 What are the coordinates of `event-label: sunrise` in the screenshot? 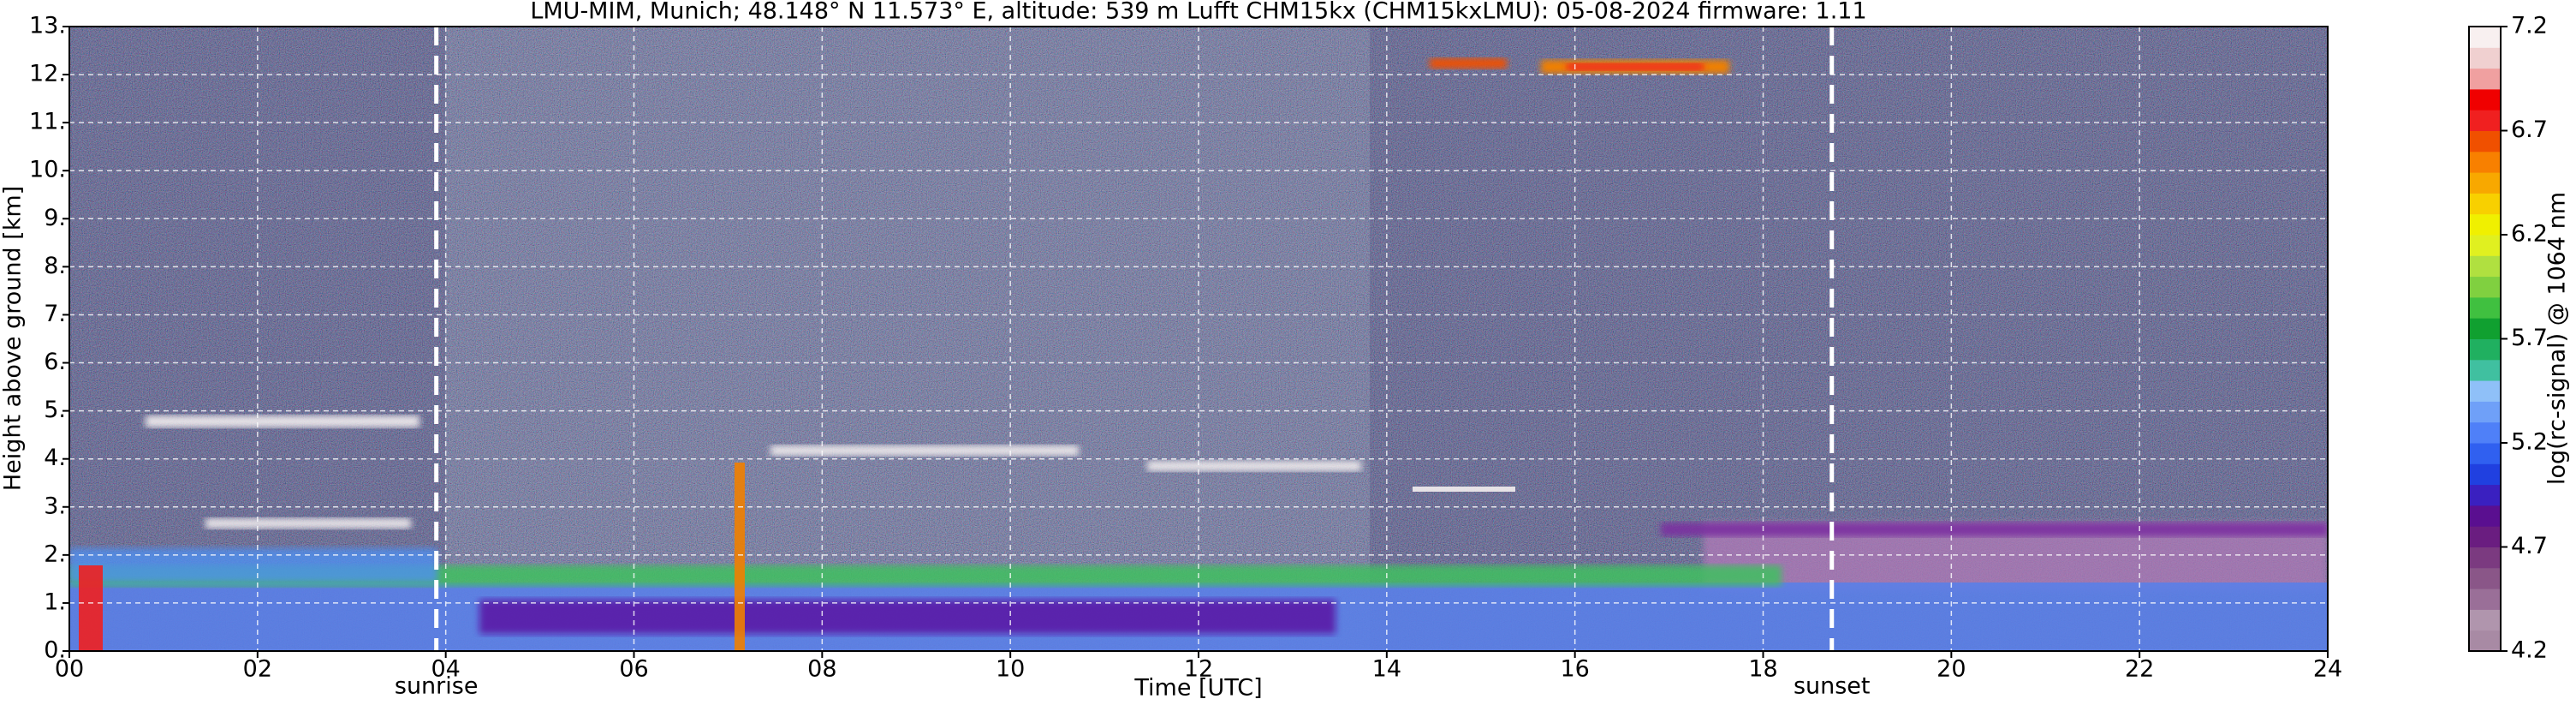 It's located at (437, 687).